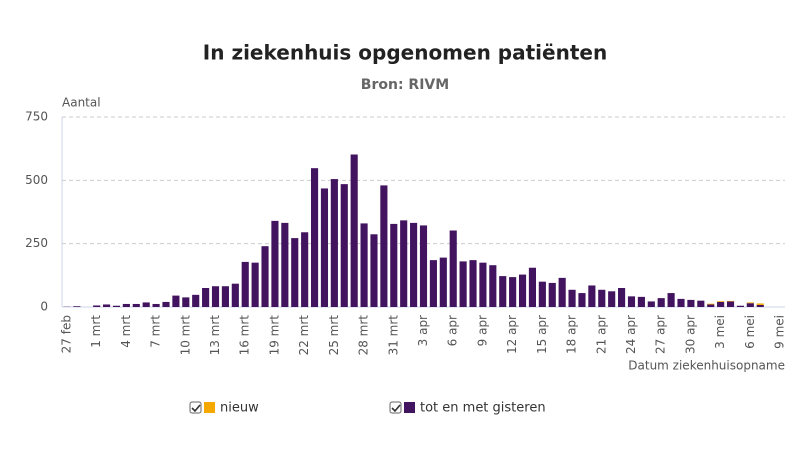  Describe the element at coordinates (215, 335) in the screenshot. I see `x-tick-label: 13 mrt` at that location.